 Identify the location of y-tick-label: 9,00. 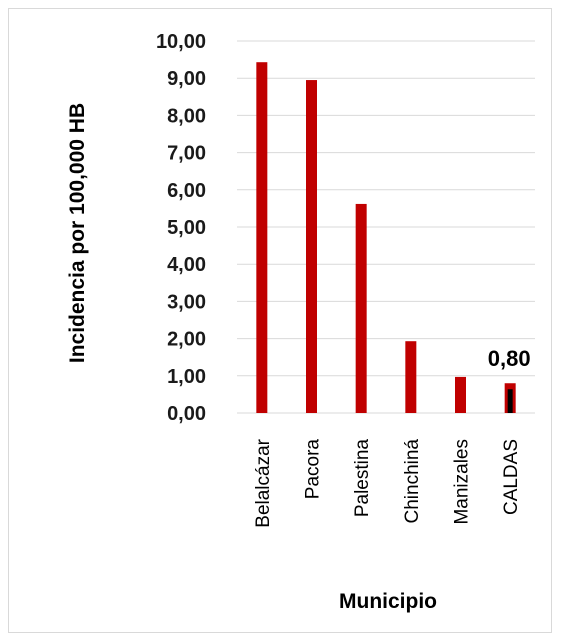
(186, 79).